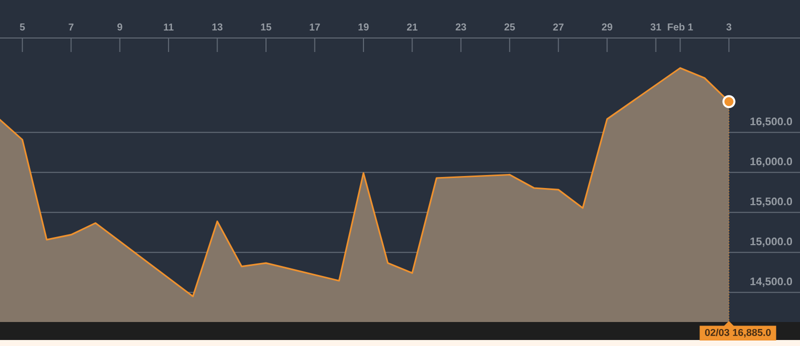 The image size is (800, 346). Describe the element at coordinates (771, 242) in the screenshot. I see `y-tick-label: 15,000.0` at that location.